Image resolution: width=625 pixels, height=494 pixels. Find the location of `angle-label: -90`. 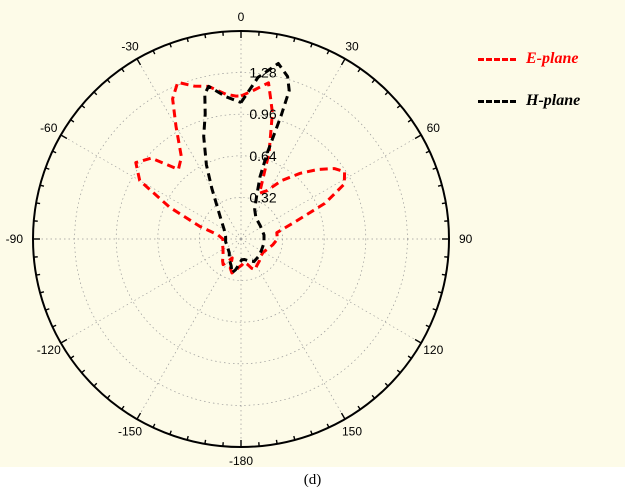

angle-label: -90 is located at coordinates (15, 239).